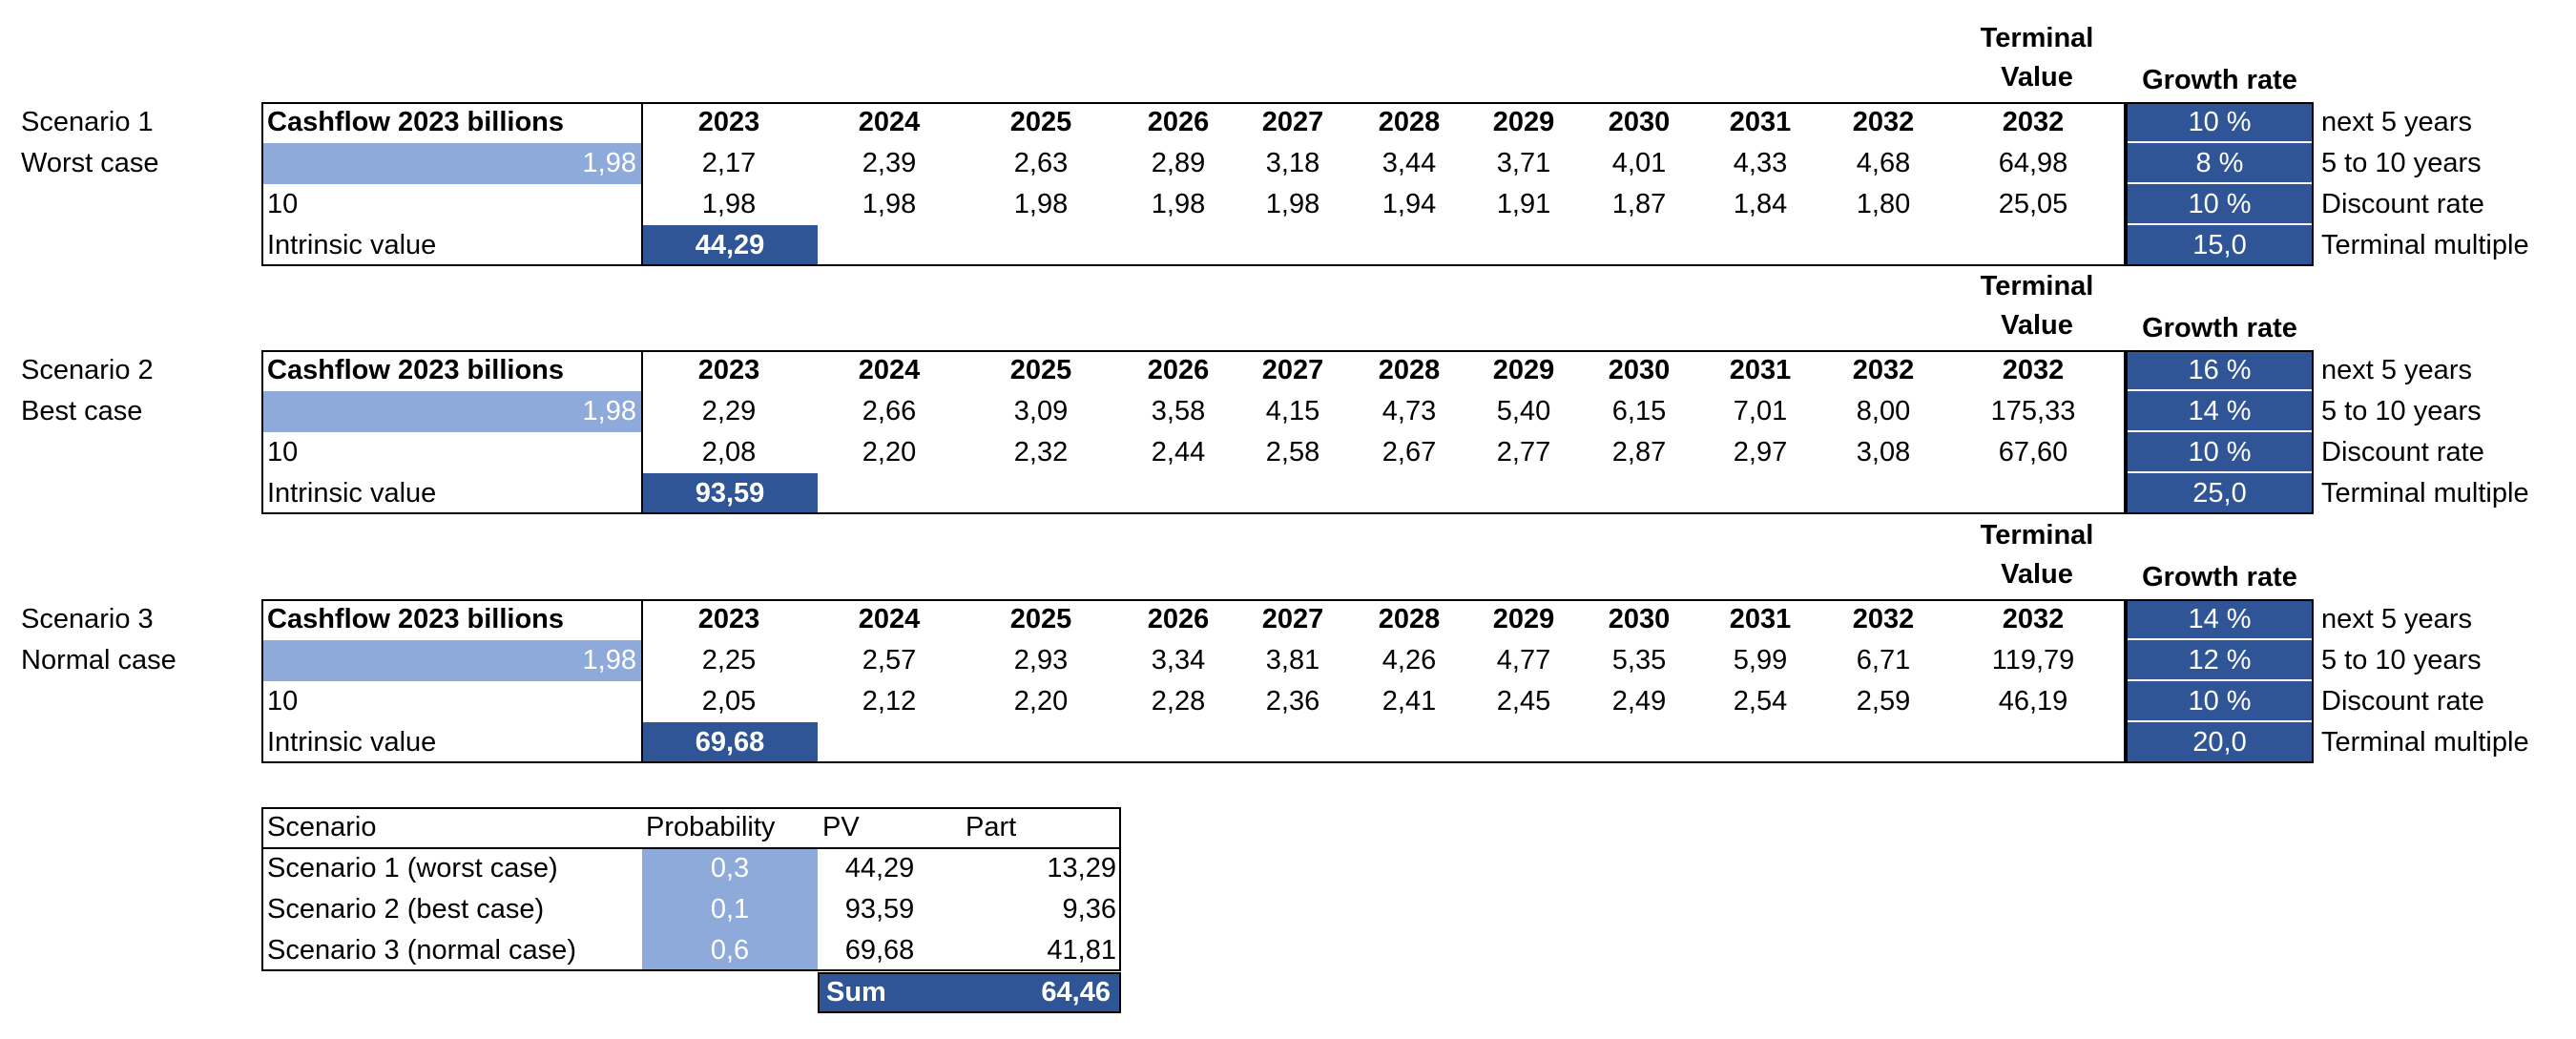 This screenshot has width=2576, height=1039. What do you see at coordinates (1523, 411) in the screenshot?
I see `cashflow-cell: 5,40` at bounding box center [1523, 411].